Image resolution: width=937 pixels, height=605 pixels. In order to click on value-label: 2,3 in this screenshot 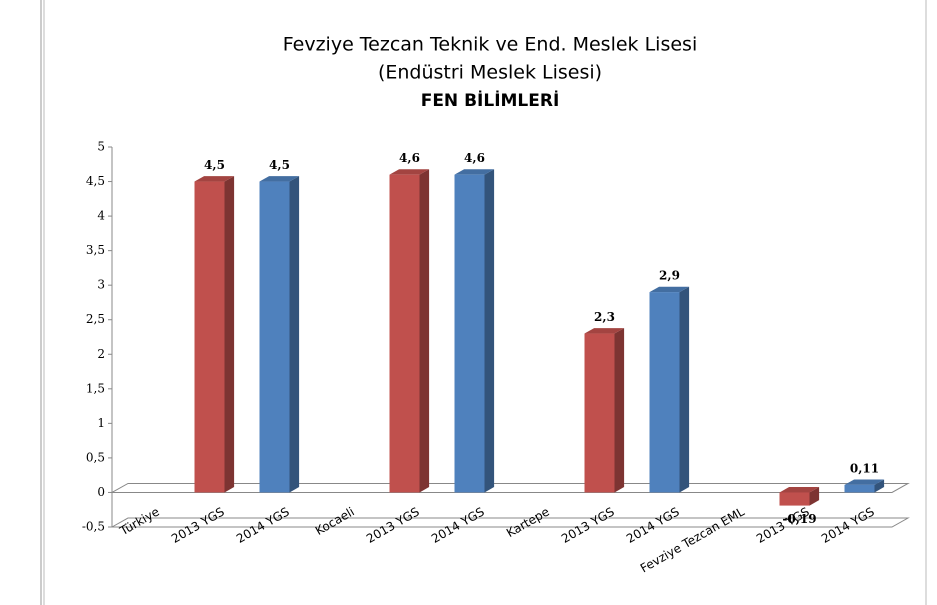, I will do `click(604, 317)`.